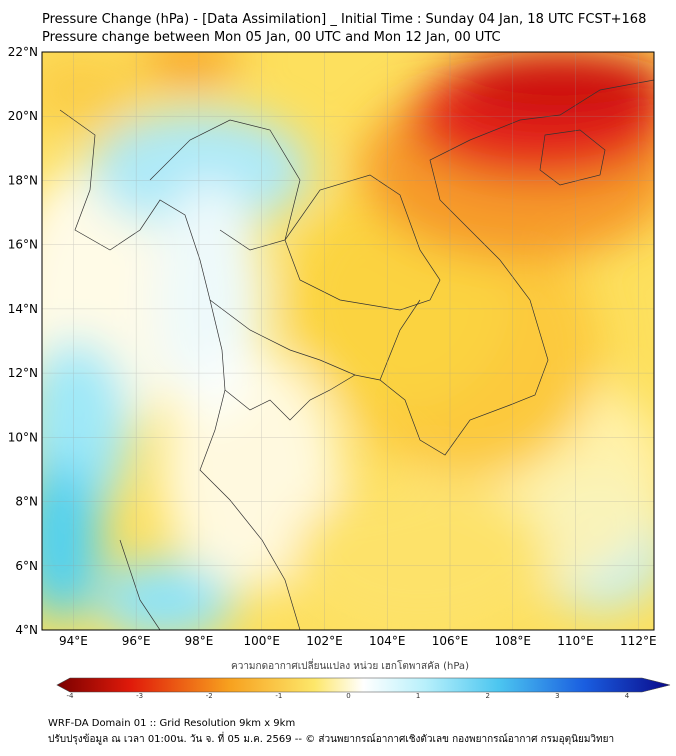  I want to click on lon-label: 106°E, so click(450, 641).